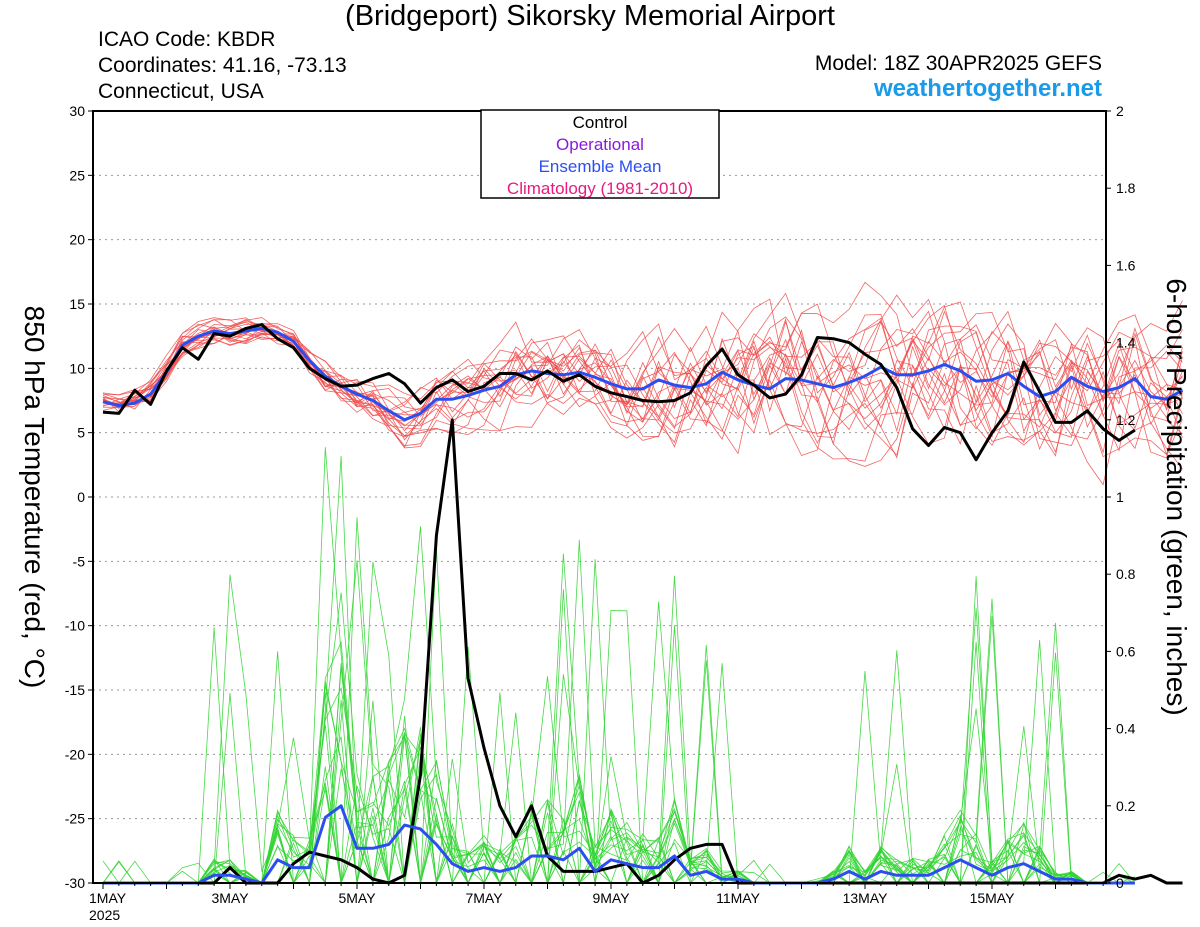  Describe the element at coordinates (484, 898) in the screenshot. I see `x-tick-label: 7MAY` at that location.